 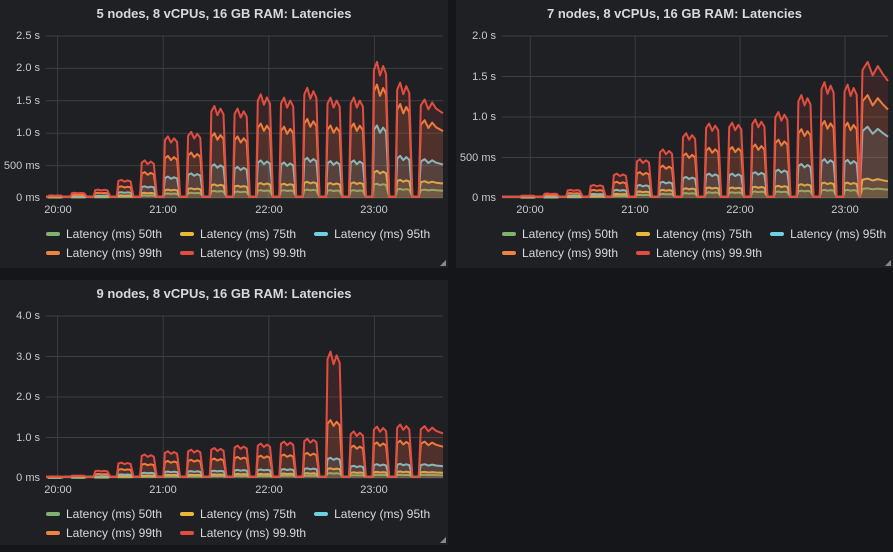 I want to click on y-axis-tick-label: 1.5 s, so click(x=28, y=101).